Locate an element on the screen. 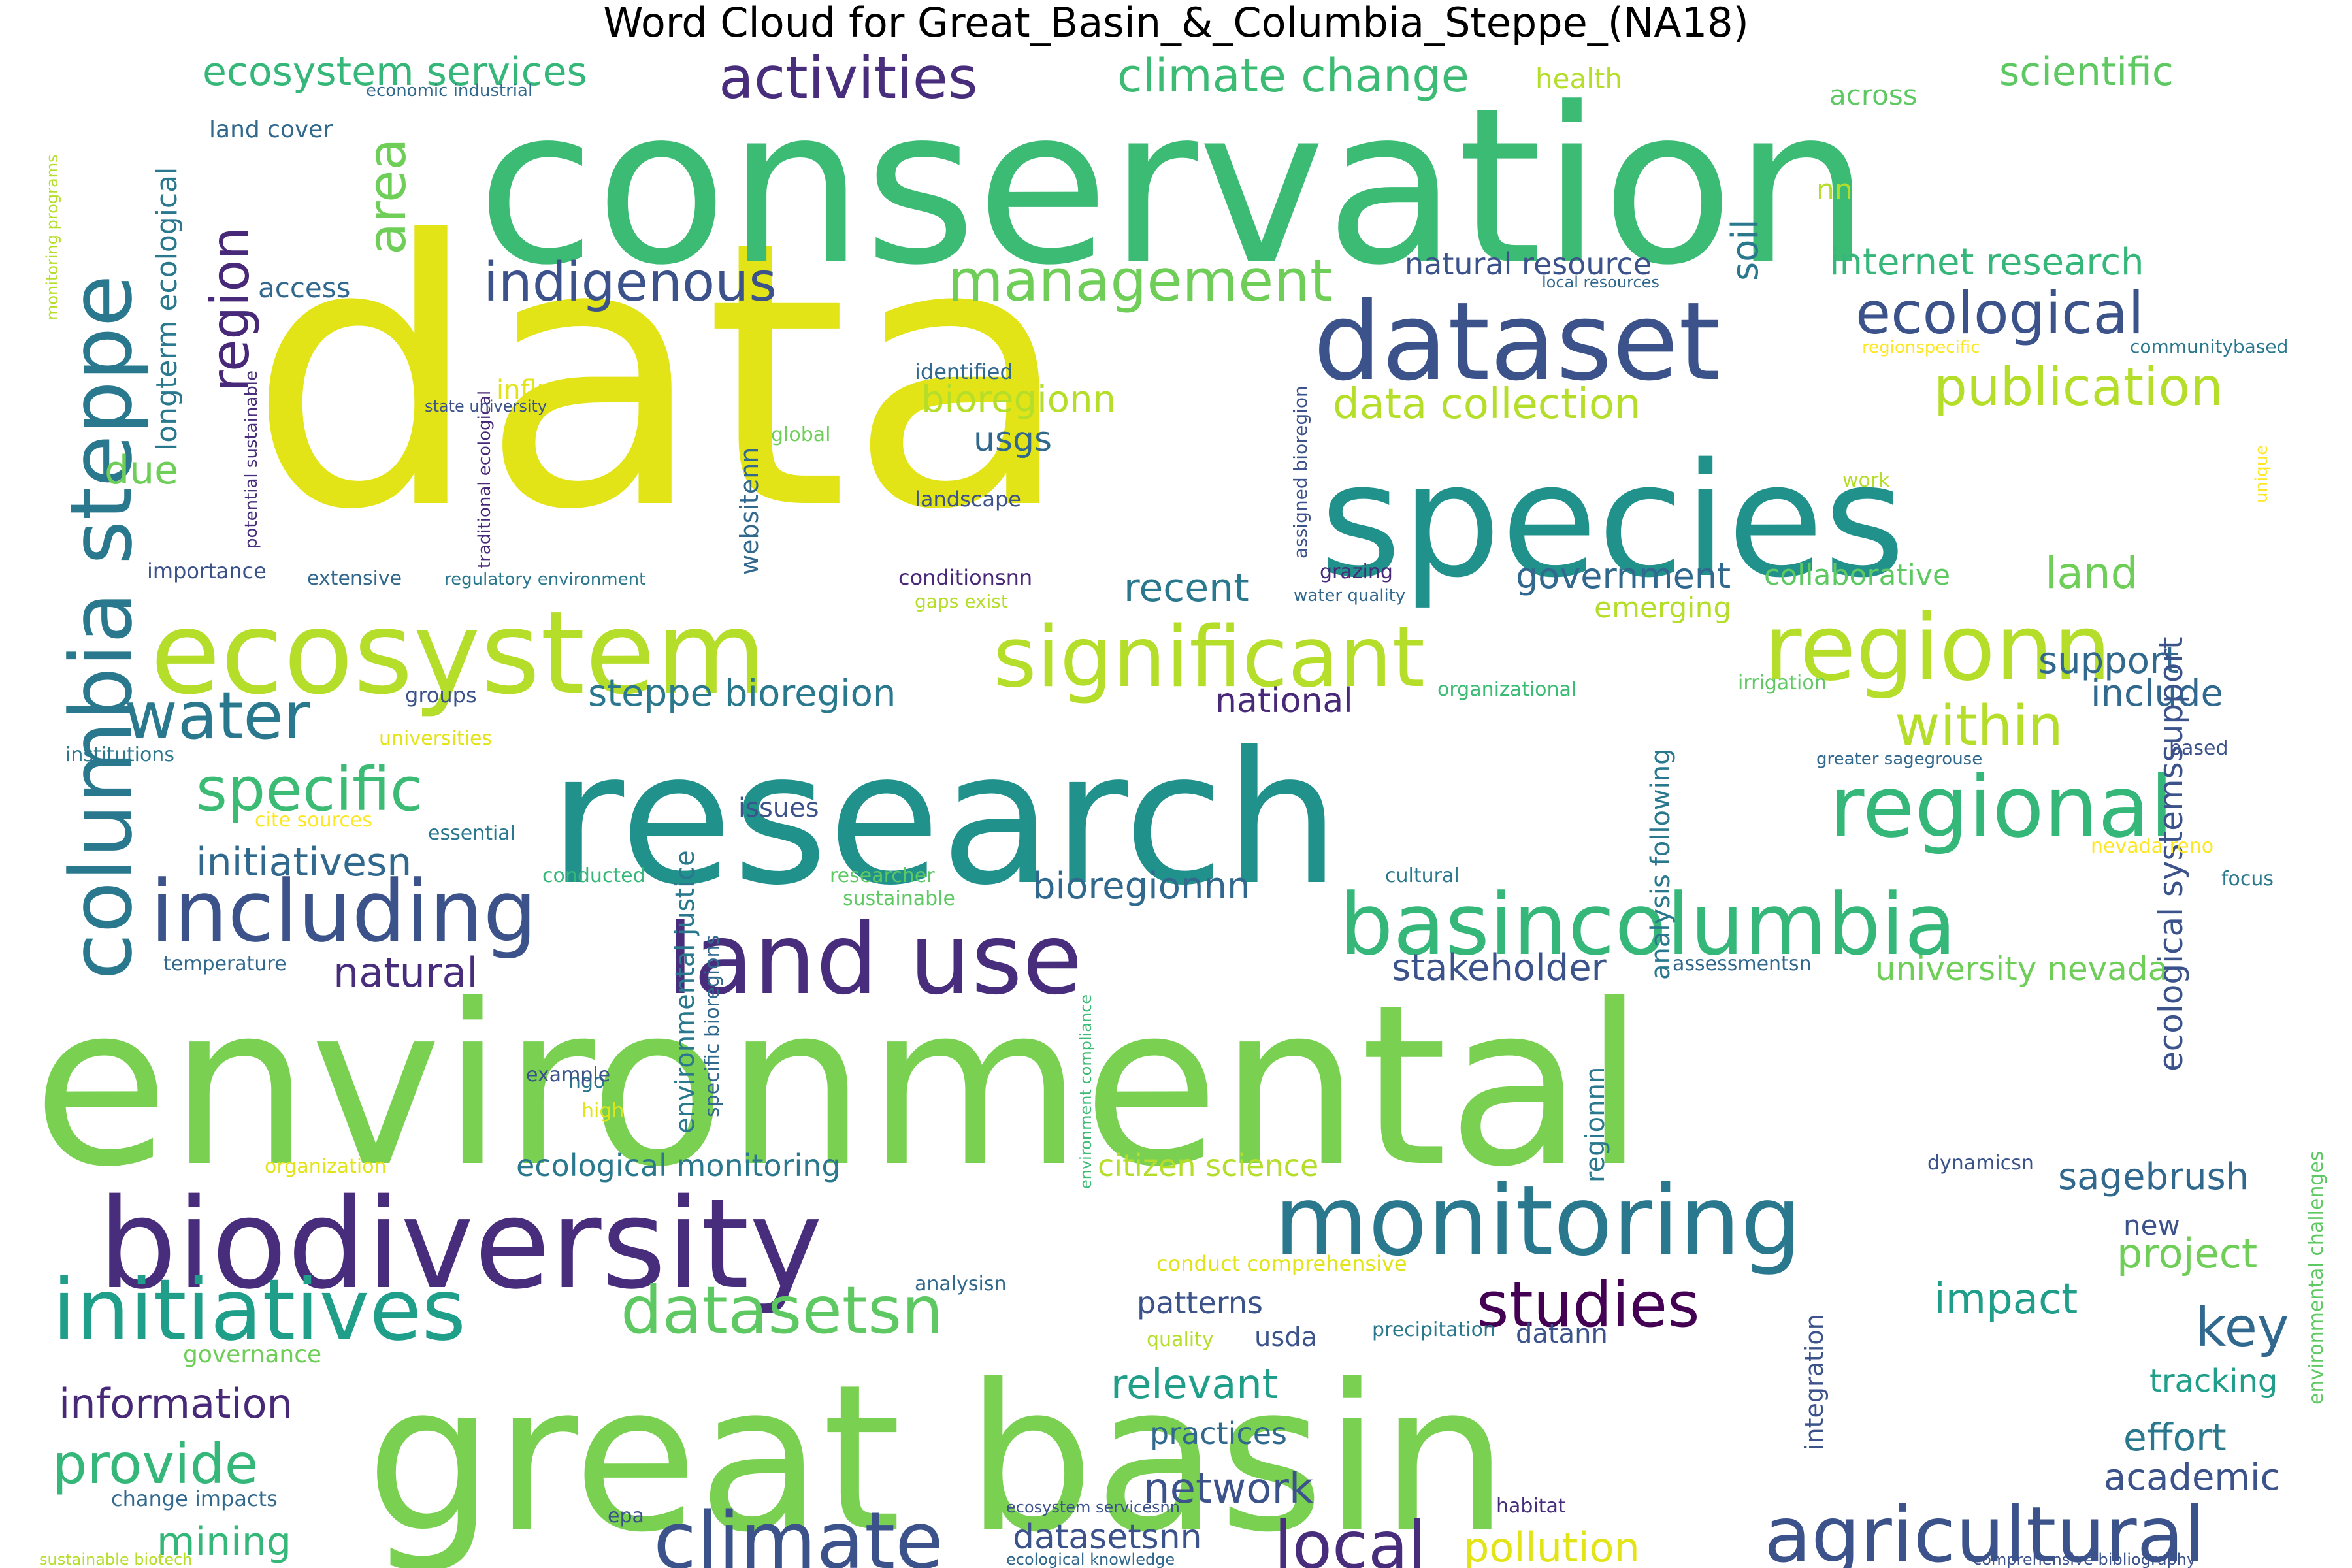 Image resolution: width=2352 pixels, height=1568 pixels. word-collaborative: collaborative is located at coordinates (1857, 575).